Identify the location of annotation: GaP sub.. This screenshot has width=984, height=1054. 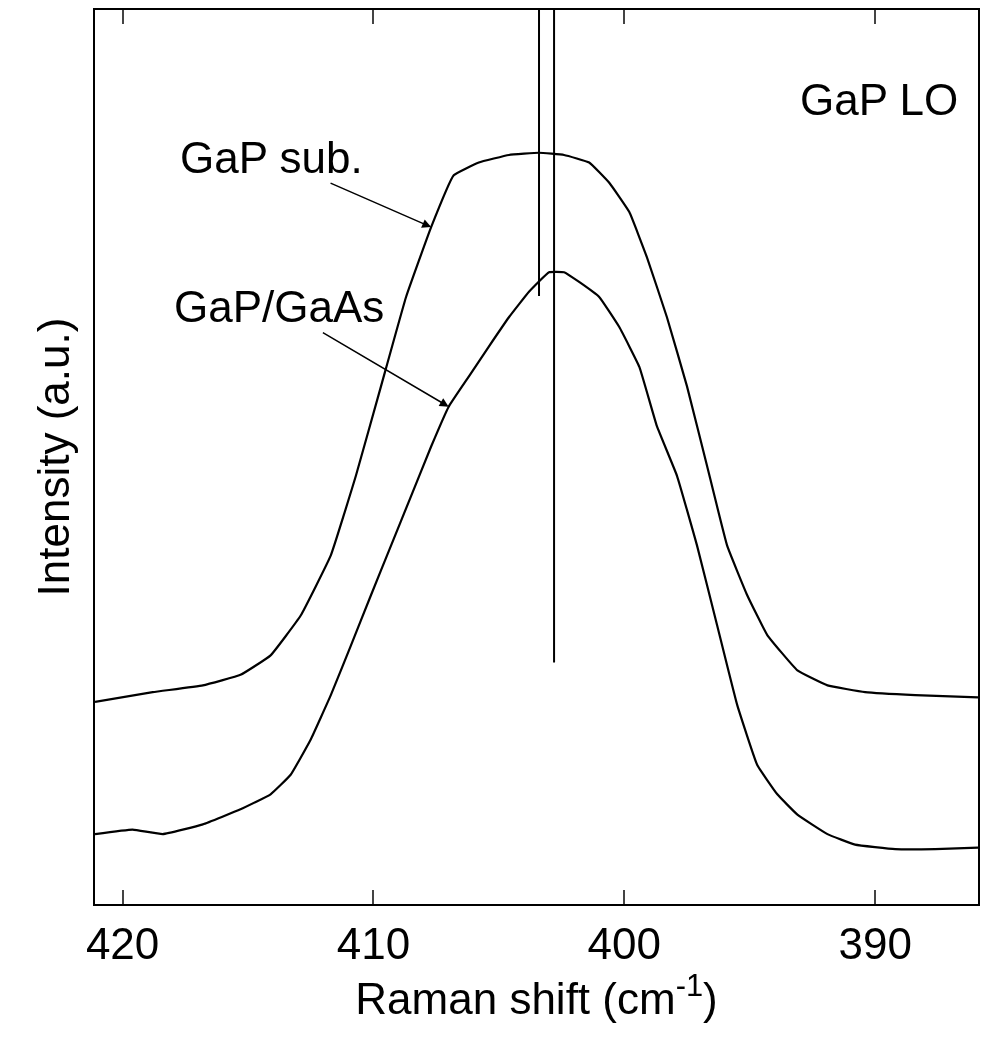
(271, 157).